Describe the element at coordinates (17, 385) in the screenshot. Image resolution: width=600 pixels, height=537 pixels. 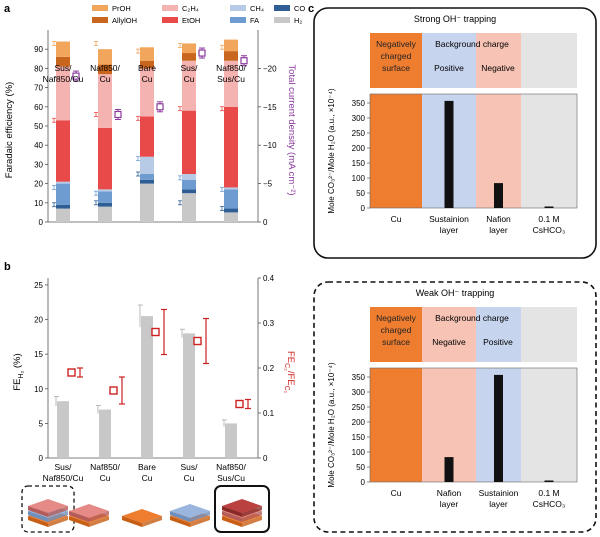
I see `panel-b-ylabel-left-main: FE` at that location.